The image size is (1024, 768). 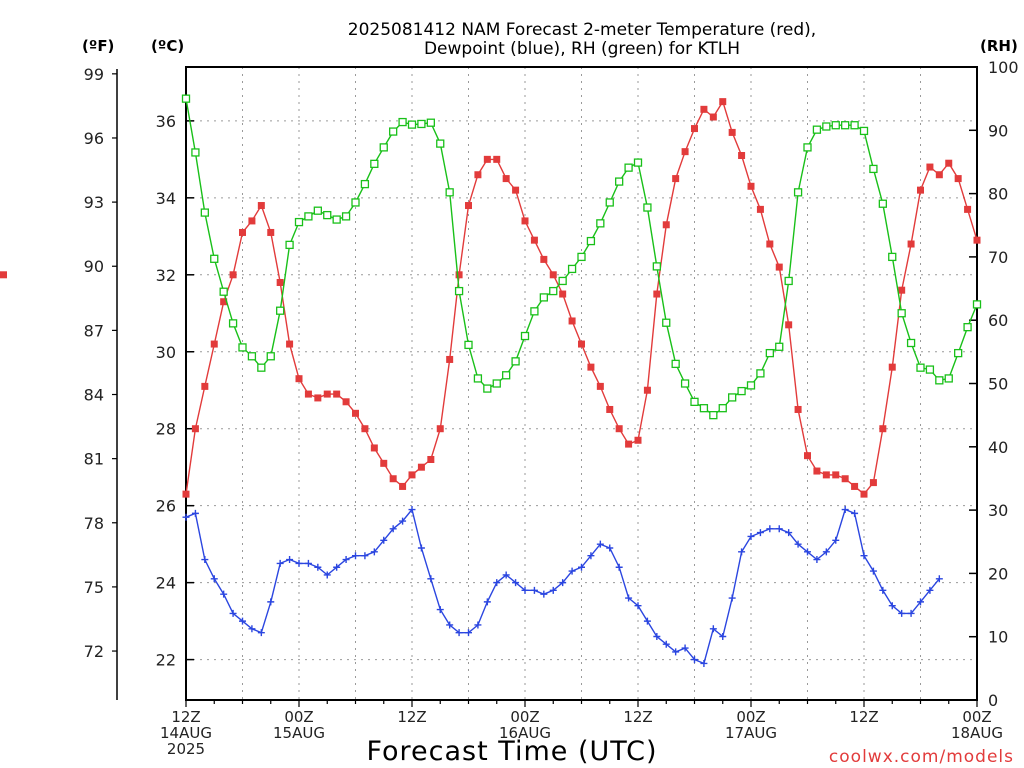 I want to click on celsius-tick-label: 28, so click(x=166, y=429).